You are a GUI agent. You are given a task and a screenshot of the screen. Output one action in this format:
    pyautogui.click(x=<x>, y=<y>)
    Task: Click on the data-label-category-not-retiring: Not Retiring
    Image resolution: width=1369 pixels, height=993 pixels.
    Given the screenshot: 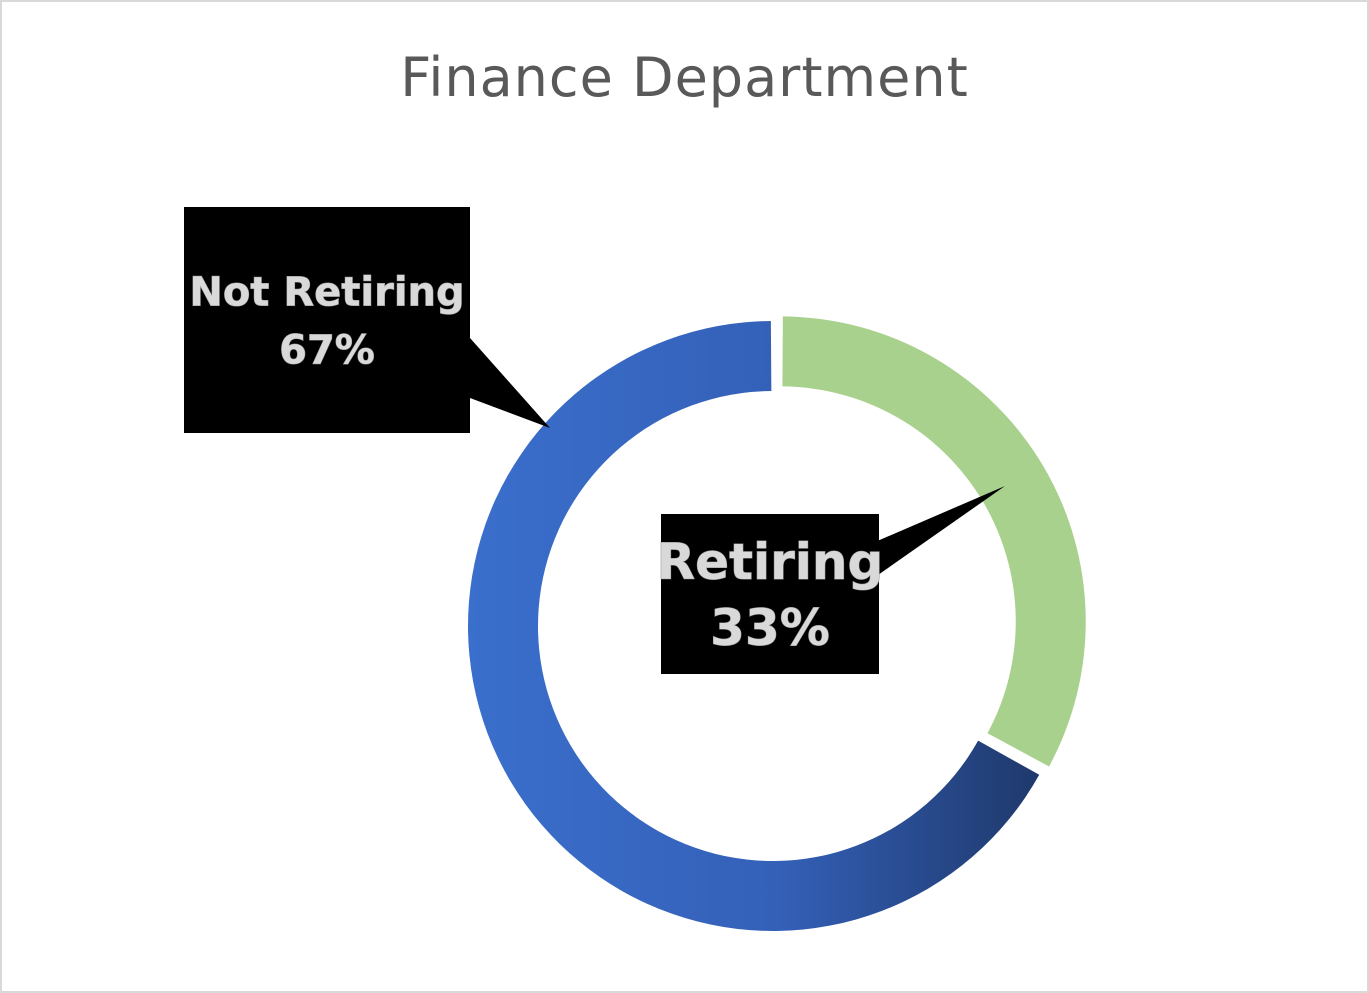 What is the action you would take?
    pyautogui.click(x=326, y=292)
    